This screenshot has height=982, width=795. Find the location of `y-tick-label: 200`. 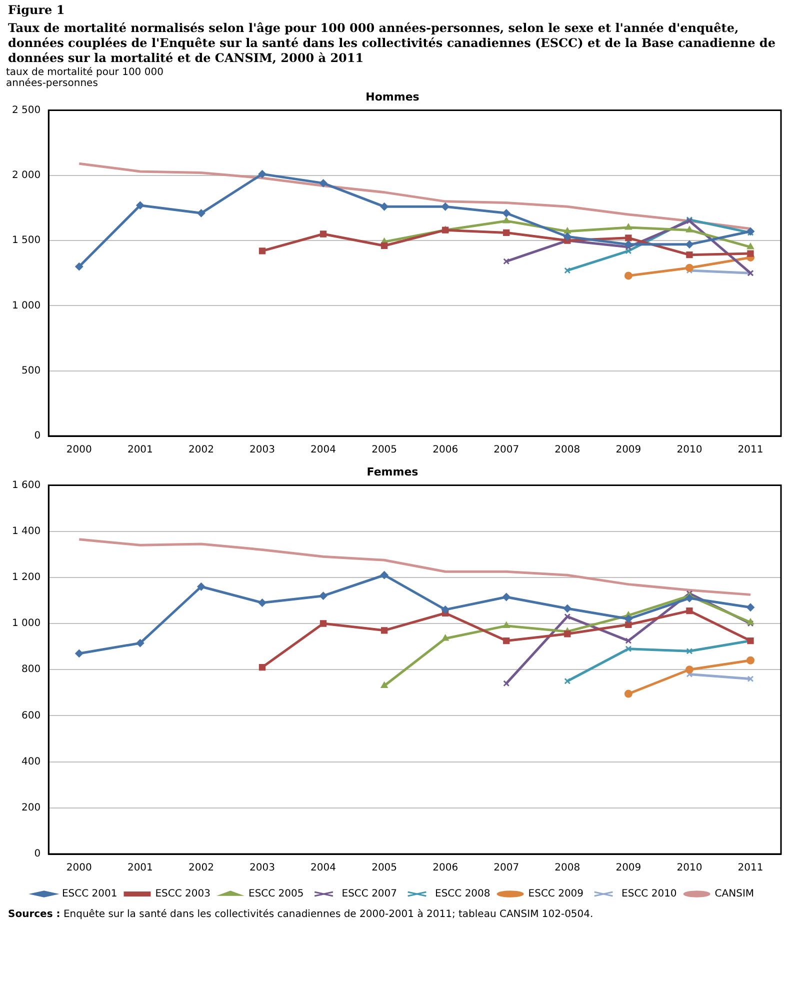

y-tick-label: 200 is located at coordinates (31, 808).